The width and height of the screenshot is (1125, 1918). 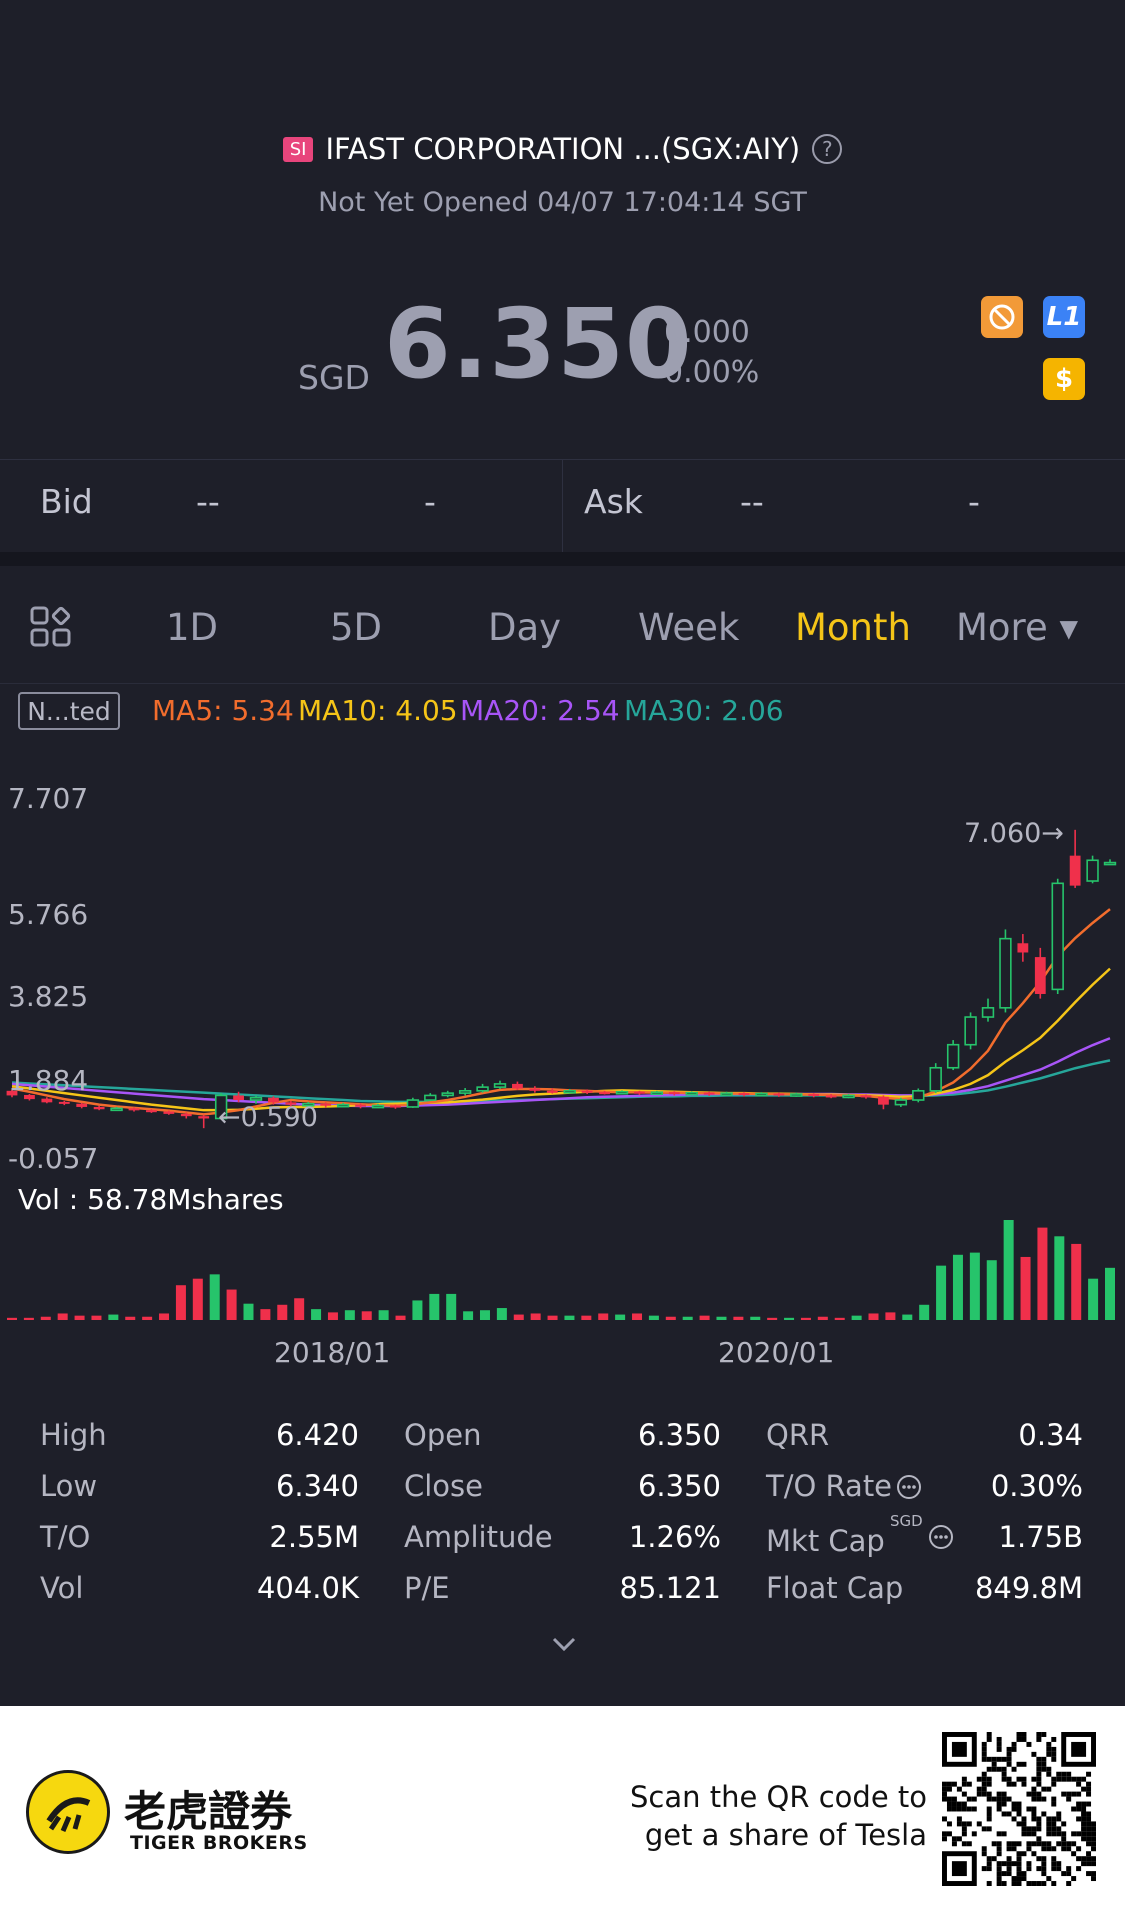 I want to click on stock-title-bar: SI IFAST CORPORATION ...(SGX:AIY) ?, so click(x=562, y=149).